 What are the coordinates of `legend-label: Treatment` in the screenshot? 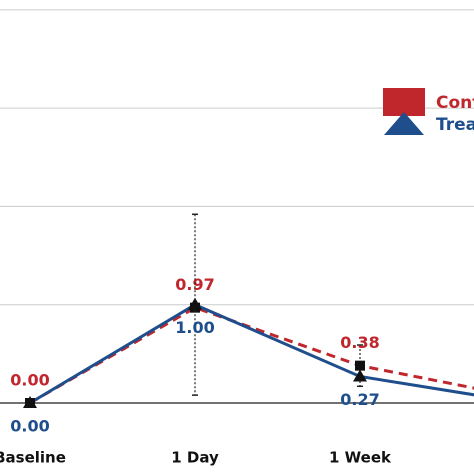 It's located at (455, 125).